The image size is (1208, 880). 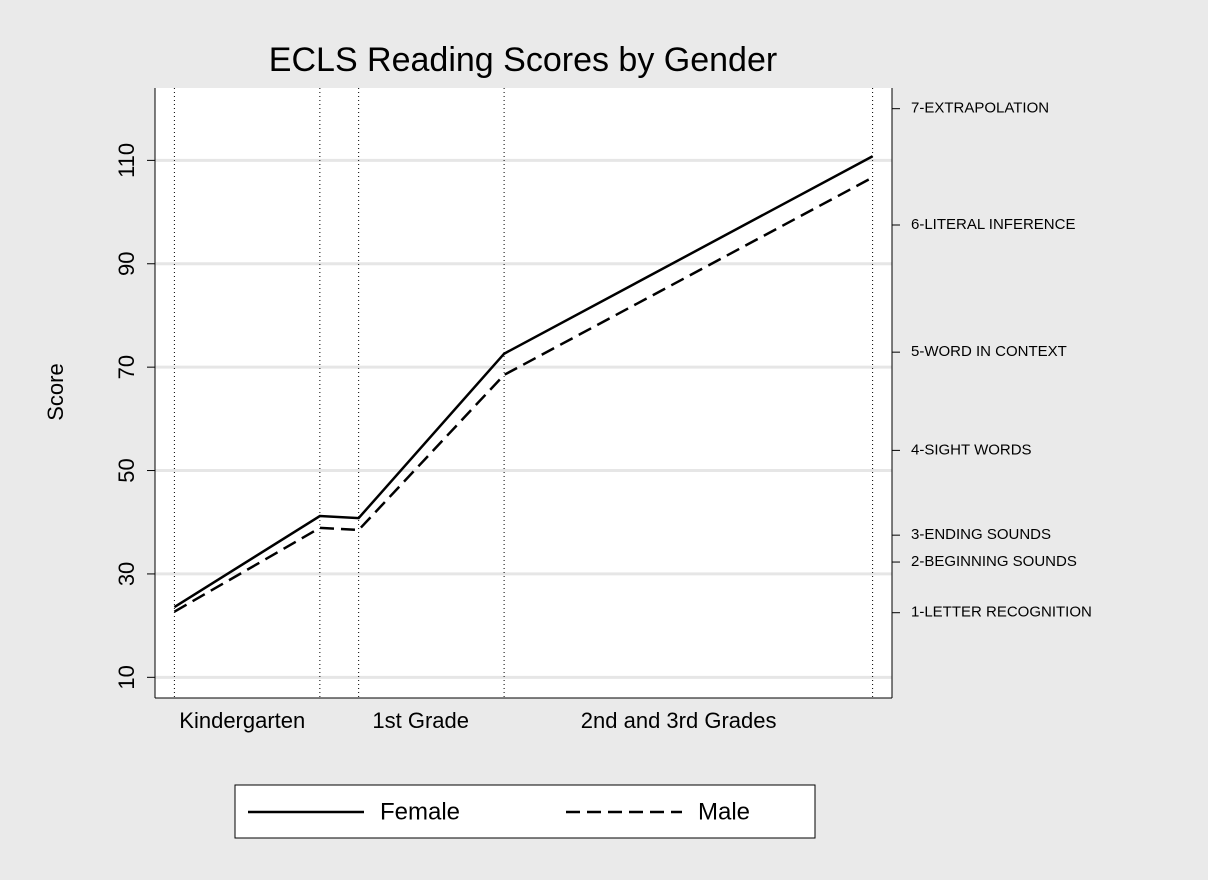 What do you see at coordinates (679, 720) in the screenshot?
I see `x-tick-label: 2nd and 3rd Grades` at bounding box center [679, 720].